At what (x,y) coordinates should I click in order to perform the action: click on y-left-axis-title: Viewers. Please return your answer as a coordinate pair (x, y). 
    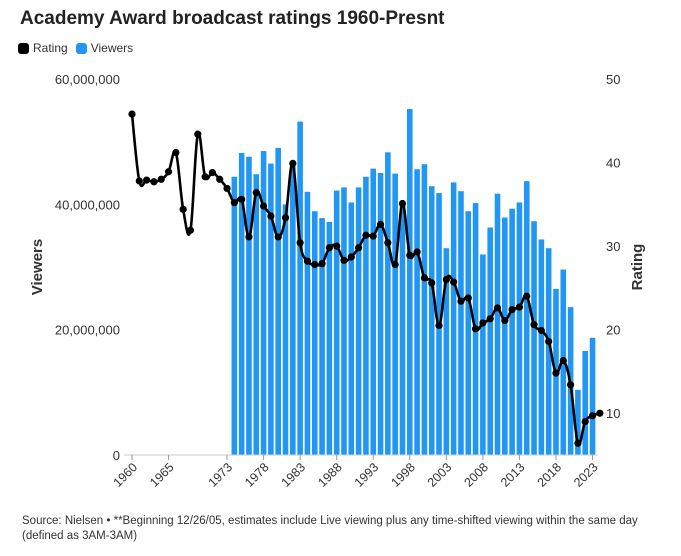
    Looking at the image, I should click on (37, 267).